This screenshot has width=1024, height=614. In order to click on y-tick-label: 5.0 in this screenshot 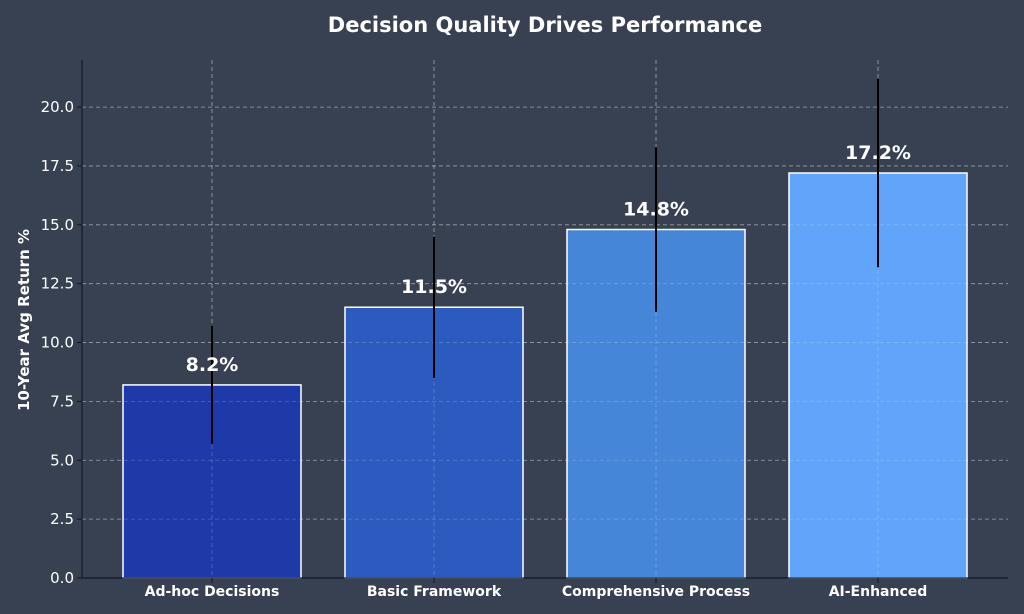, I will do `click(62, 460)`.